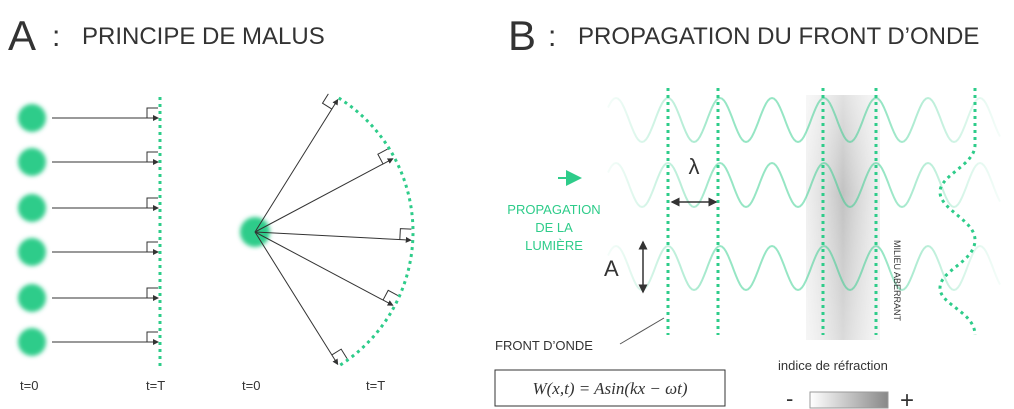 The height and width of the screenshot is (409, 1014). What do you see at coordinates (611, 268) in the screenshot?
I see `amplitude-symbol: A` at bounding box center [611, 268].